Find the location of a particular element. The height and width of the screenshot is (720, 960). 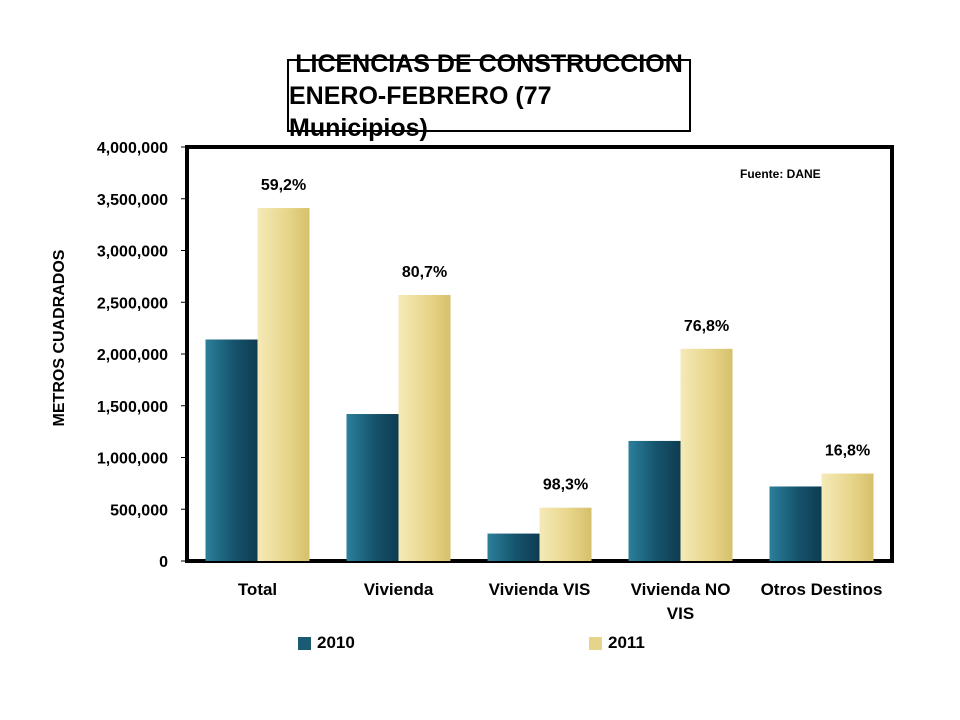

percent-change-label: 59,2% is located at coordinates (283, 185).